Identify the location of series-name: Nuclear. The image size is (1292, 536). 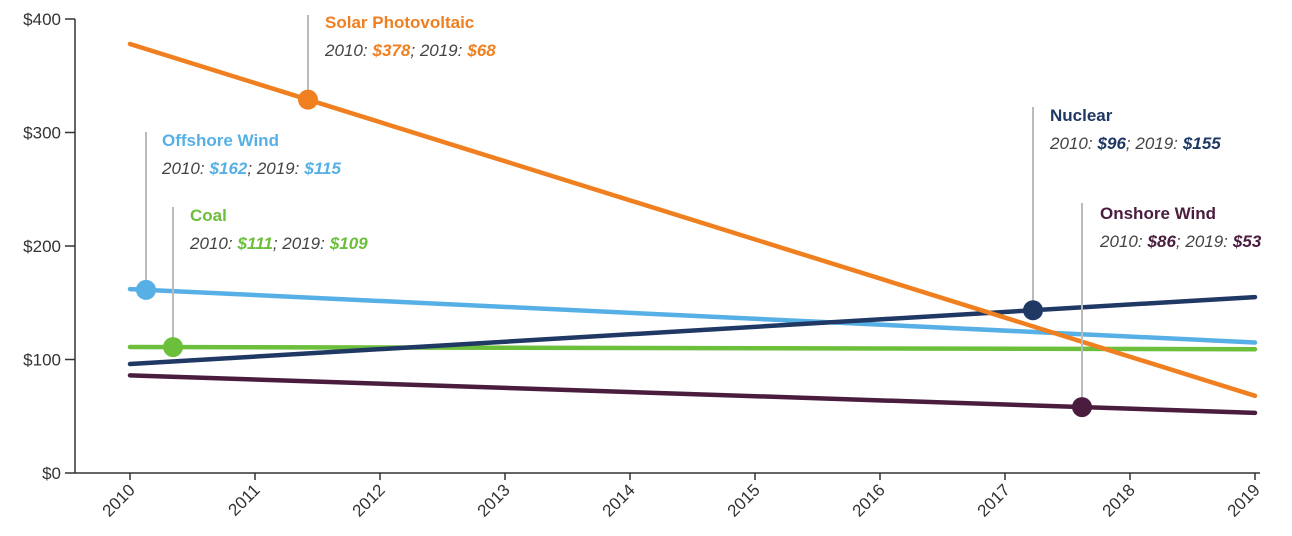
(1081, 115).